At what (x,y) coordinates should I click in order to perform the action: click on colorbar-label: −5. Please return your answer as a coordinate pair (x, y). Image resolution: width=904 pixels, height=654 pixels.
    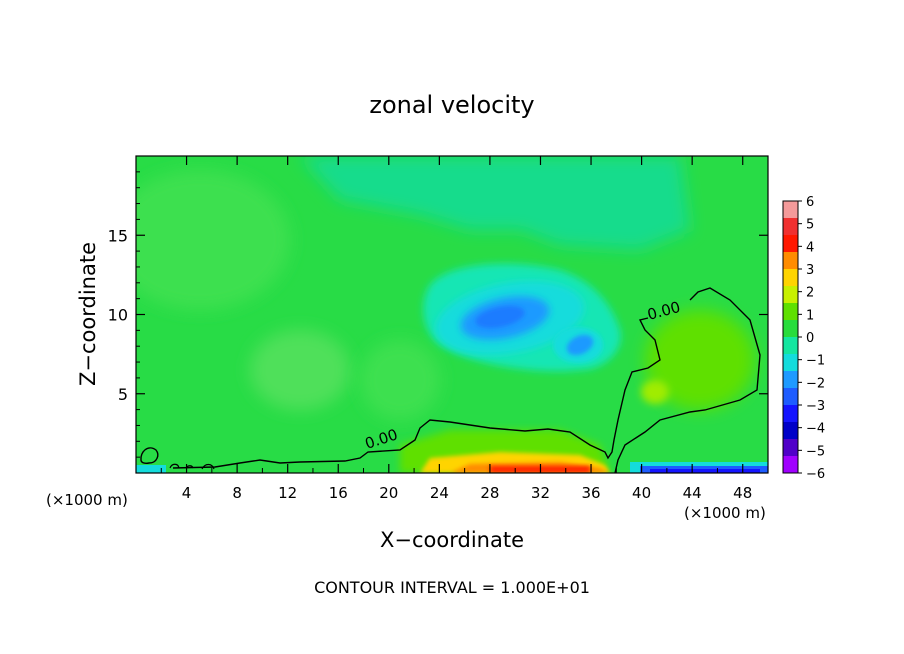
    Looking at the image, I should click on (815, 451).